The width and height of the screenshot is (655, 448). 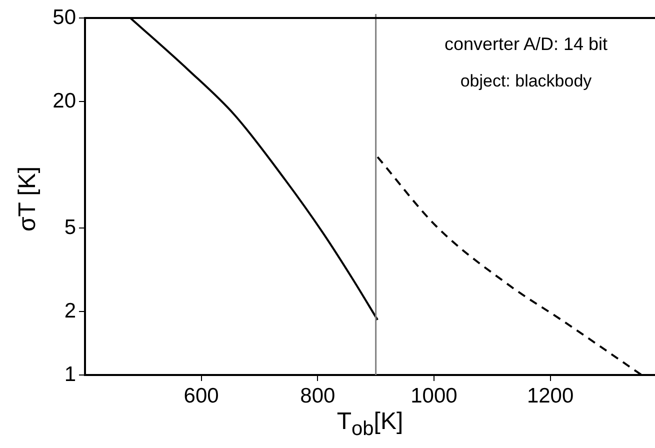 I want to click on x-tick-label: 800, so click(x=318, y=396).